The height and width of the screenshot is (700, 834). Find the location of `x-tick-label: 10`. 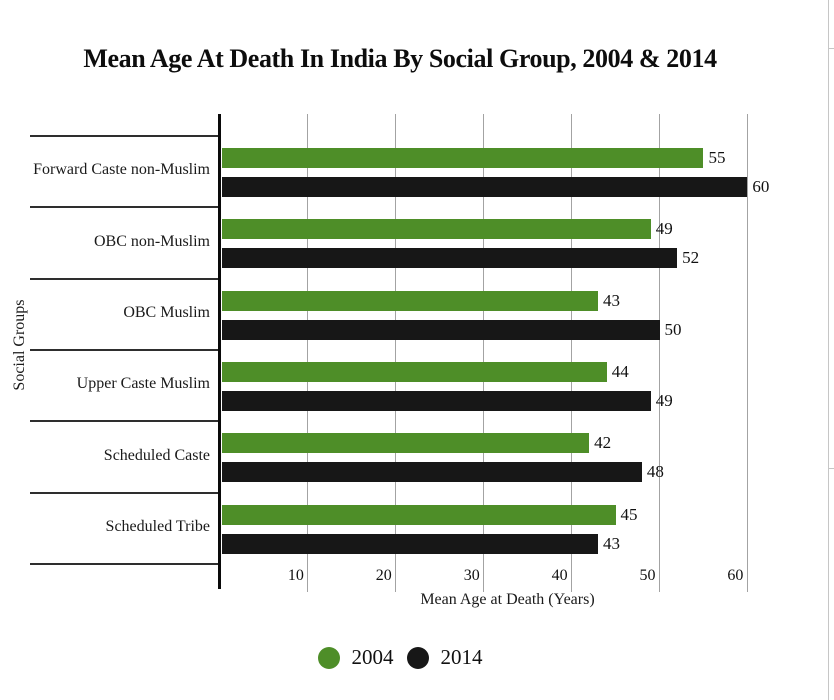

x-tick-label: 10 is located at coordinates (295, 575).